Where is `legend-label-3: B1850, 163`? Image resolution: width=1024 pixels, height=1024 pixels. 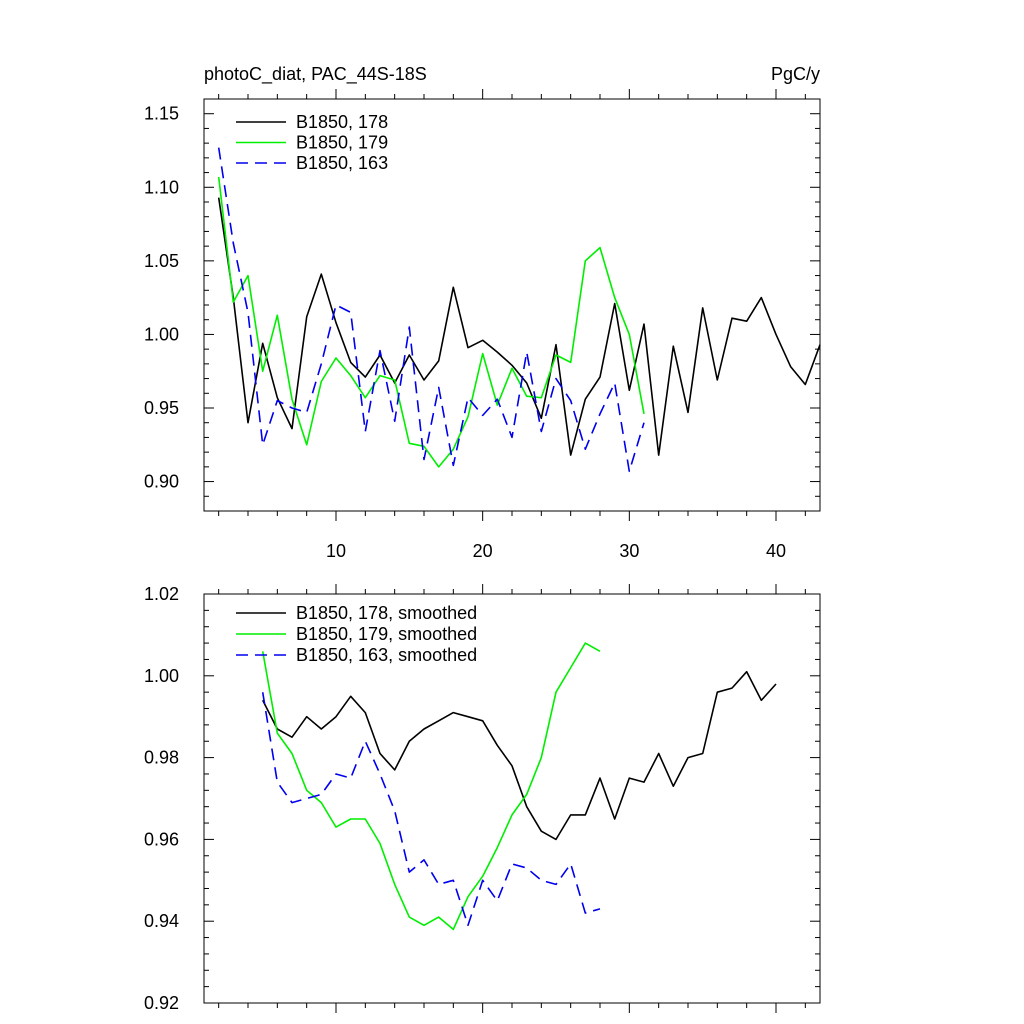 legend-label-3: B1850, 163 is located at coordinates (342, 163).